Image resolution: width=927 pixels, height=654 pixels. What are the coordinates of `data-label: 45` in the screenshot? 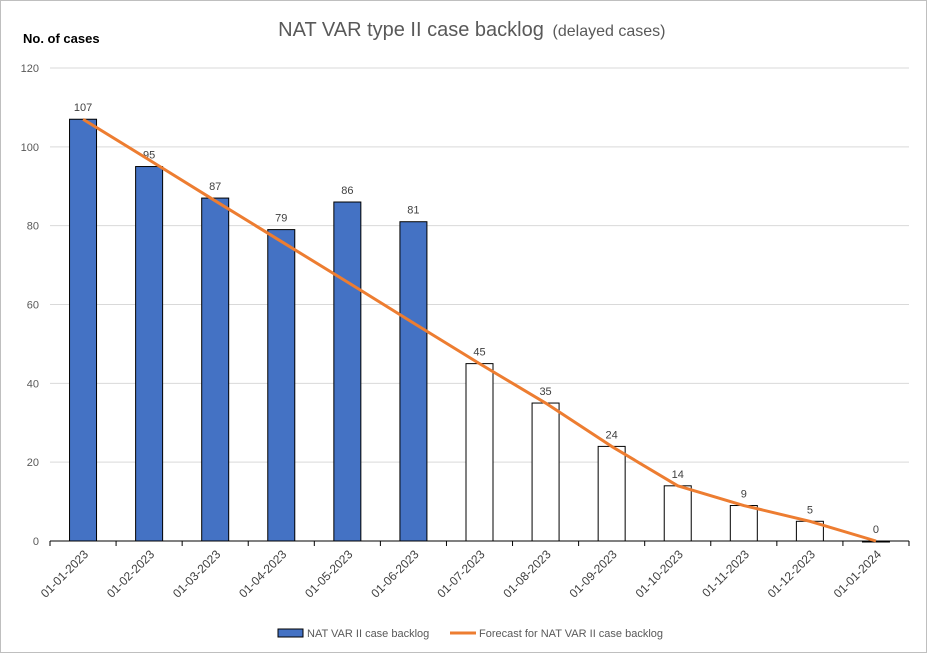 It's located at (479, 353).